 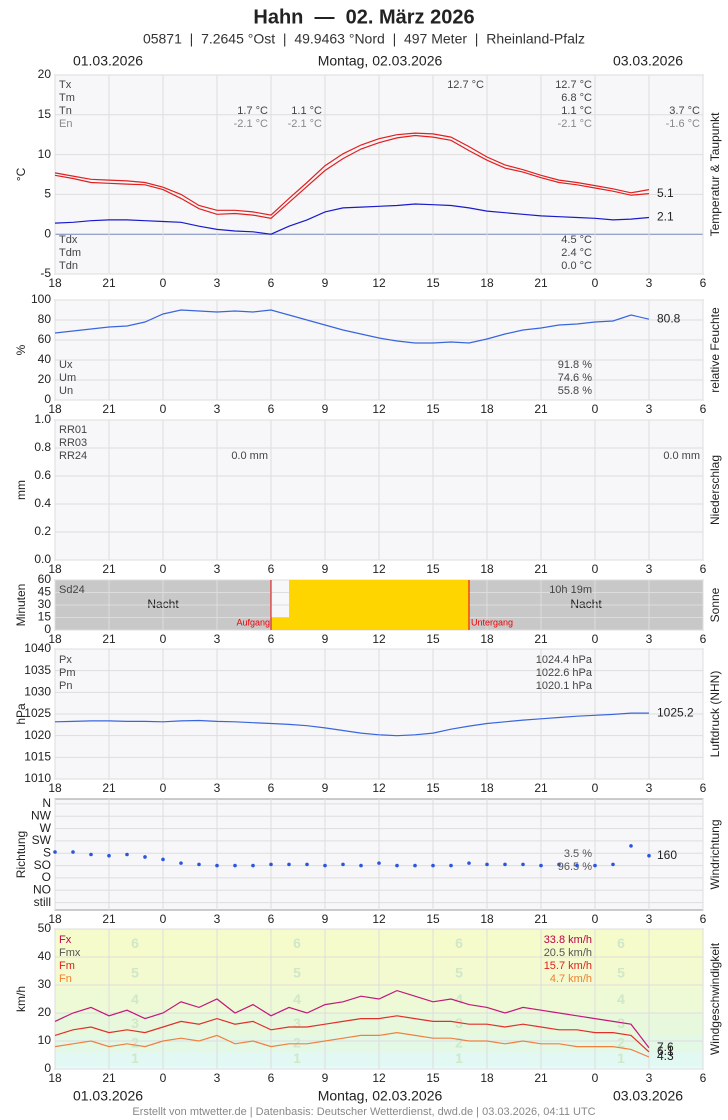 What do you see at coordinates (21, 349) in the screenshot?
I see `y-axis-label: %` at bounding box center [21, 349].